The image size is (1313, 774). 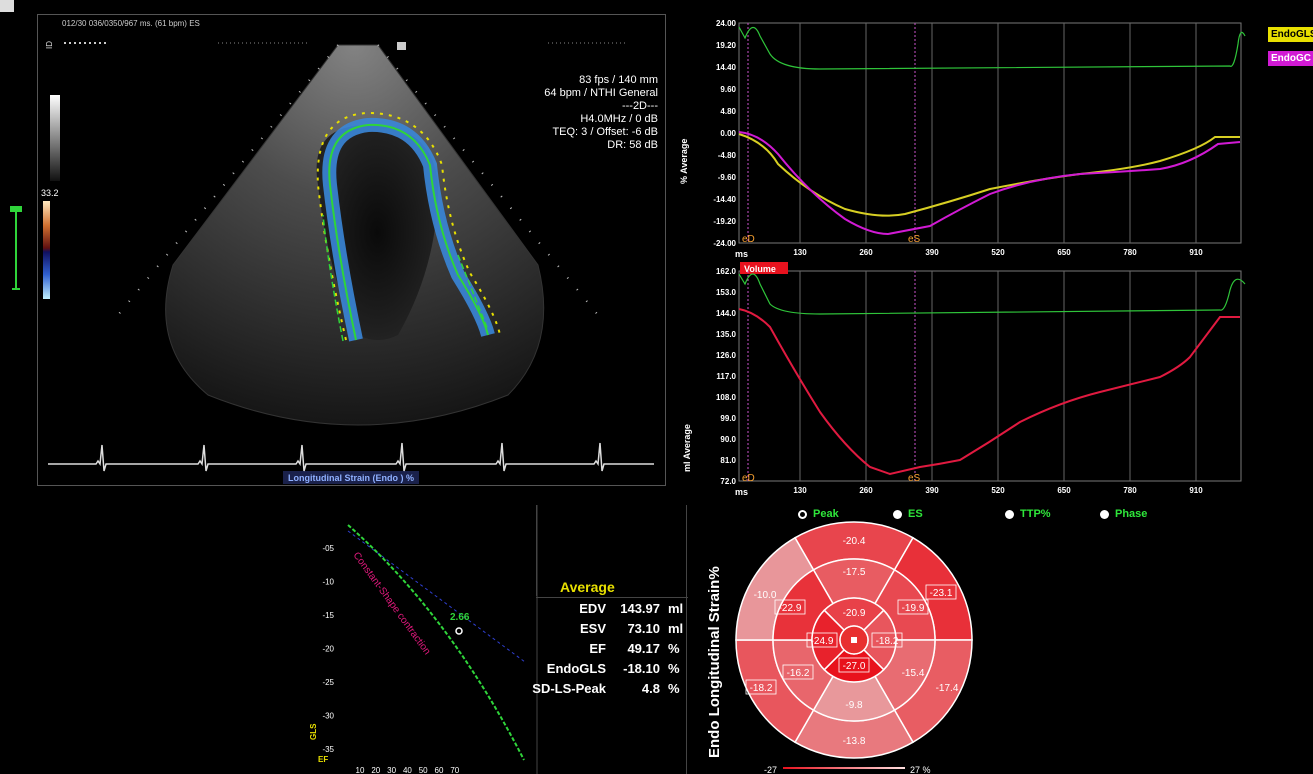 I want to click on patient-point, so click(x=459, y=631).